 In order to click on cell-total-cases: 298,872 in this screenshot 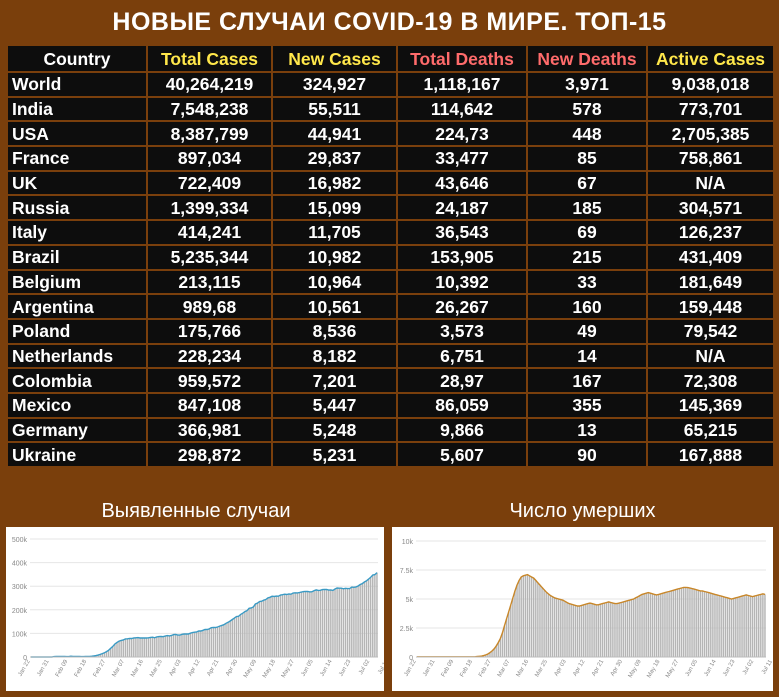, I will do `click(209, 454)`.